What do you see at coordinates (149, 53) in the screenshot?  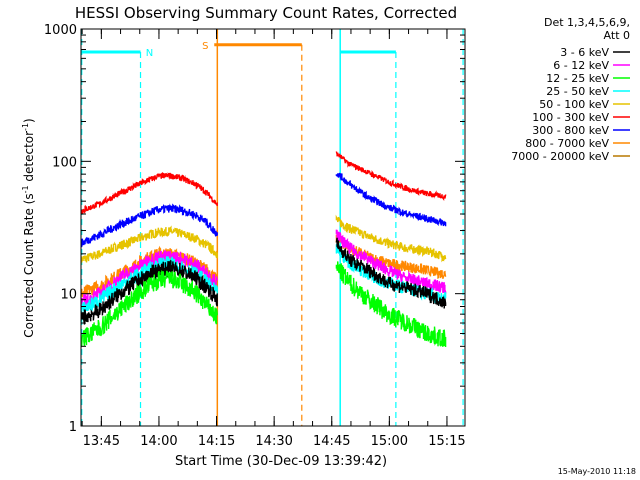 I see `observing-bar-label: N` at bounding box center [149, 53].